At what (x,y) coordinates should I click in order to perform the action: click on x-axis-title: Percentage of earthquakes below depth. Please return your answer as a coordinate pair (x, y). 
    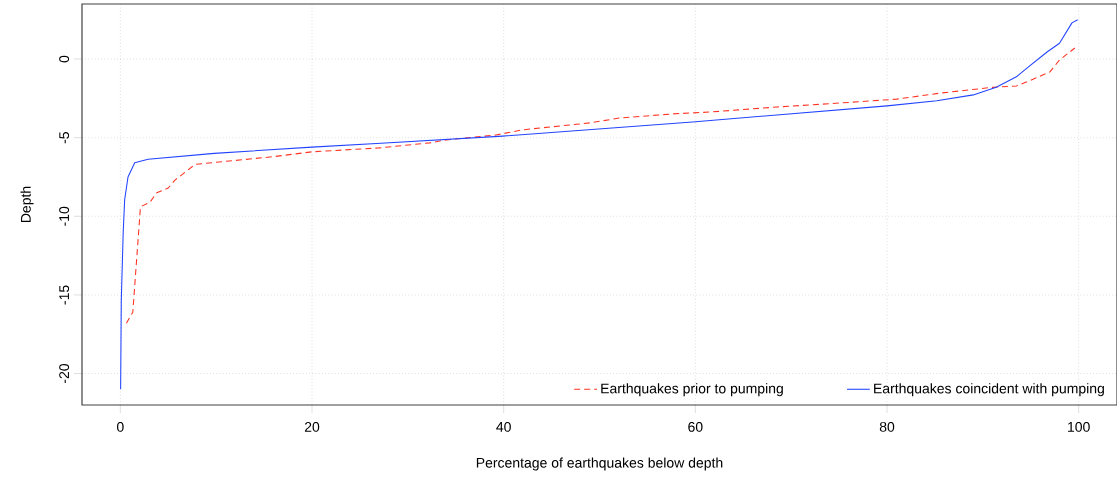
    Looking at the image, I should click on (599, 464).